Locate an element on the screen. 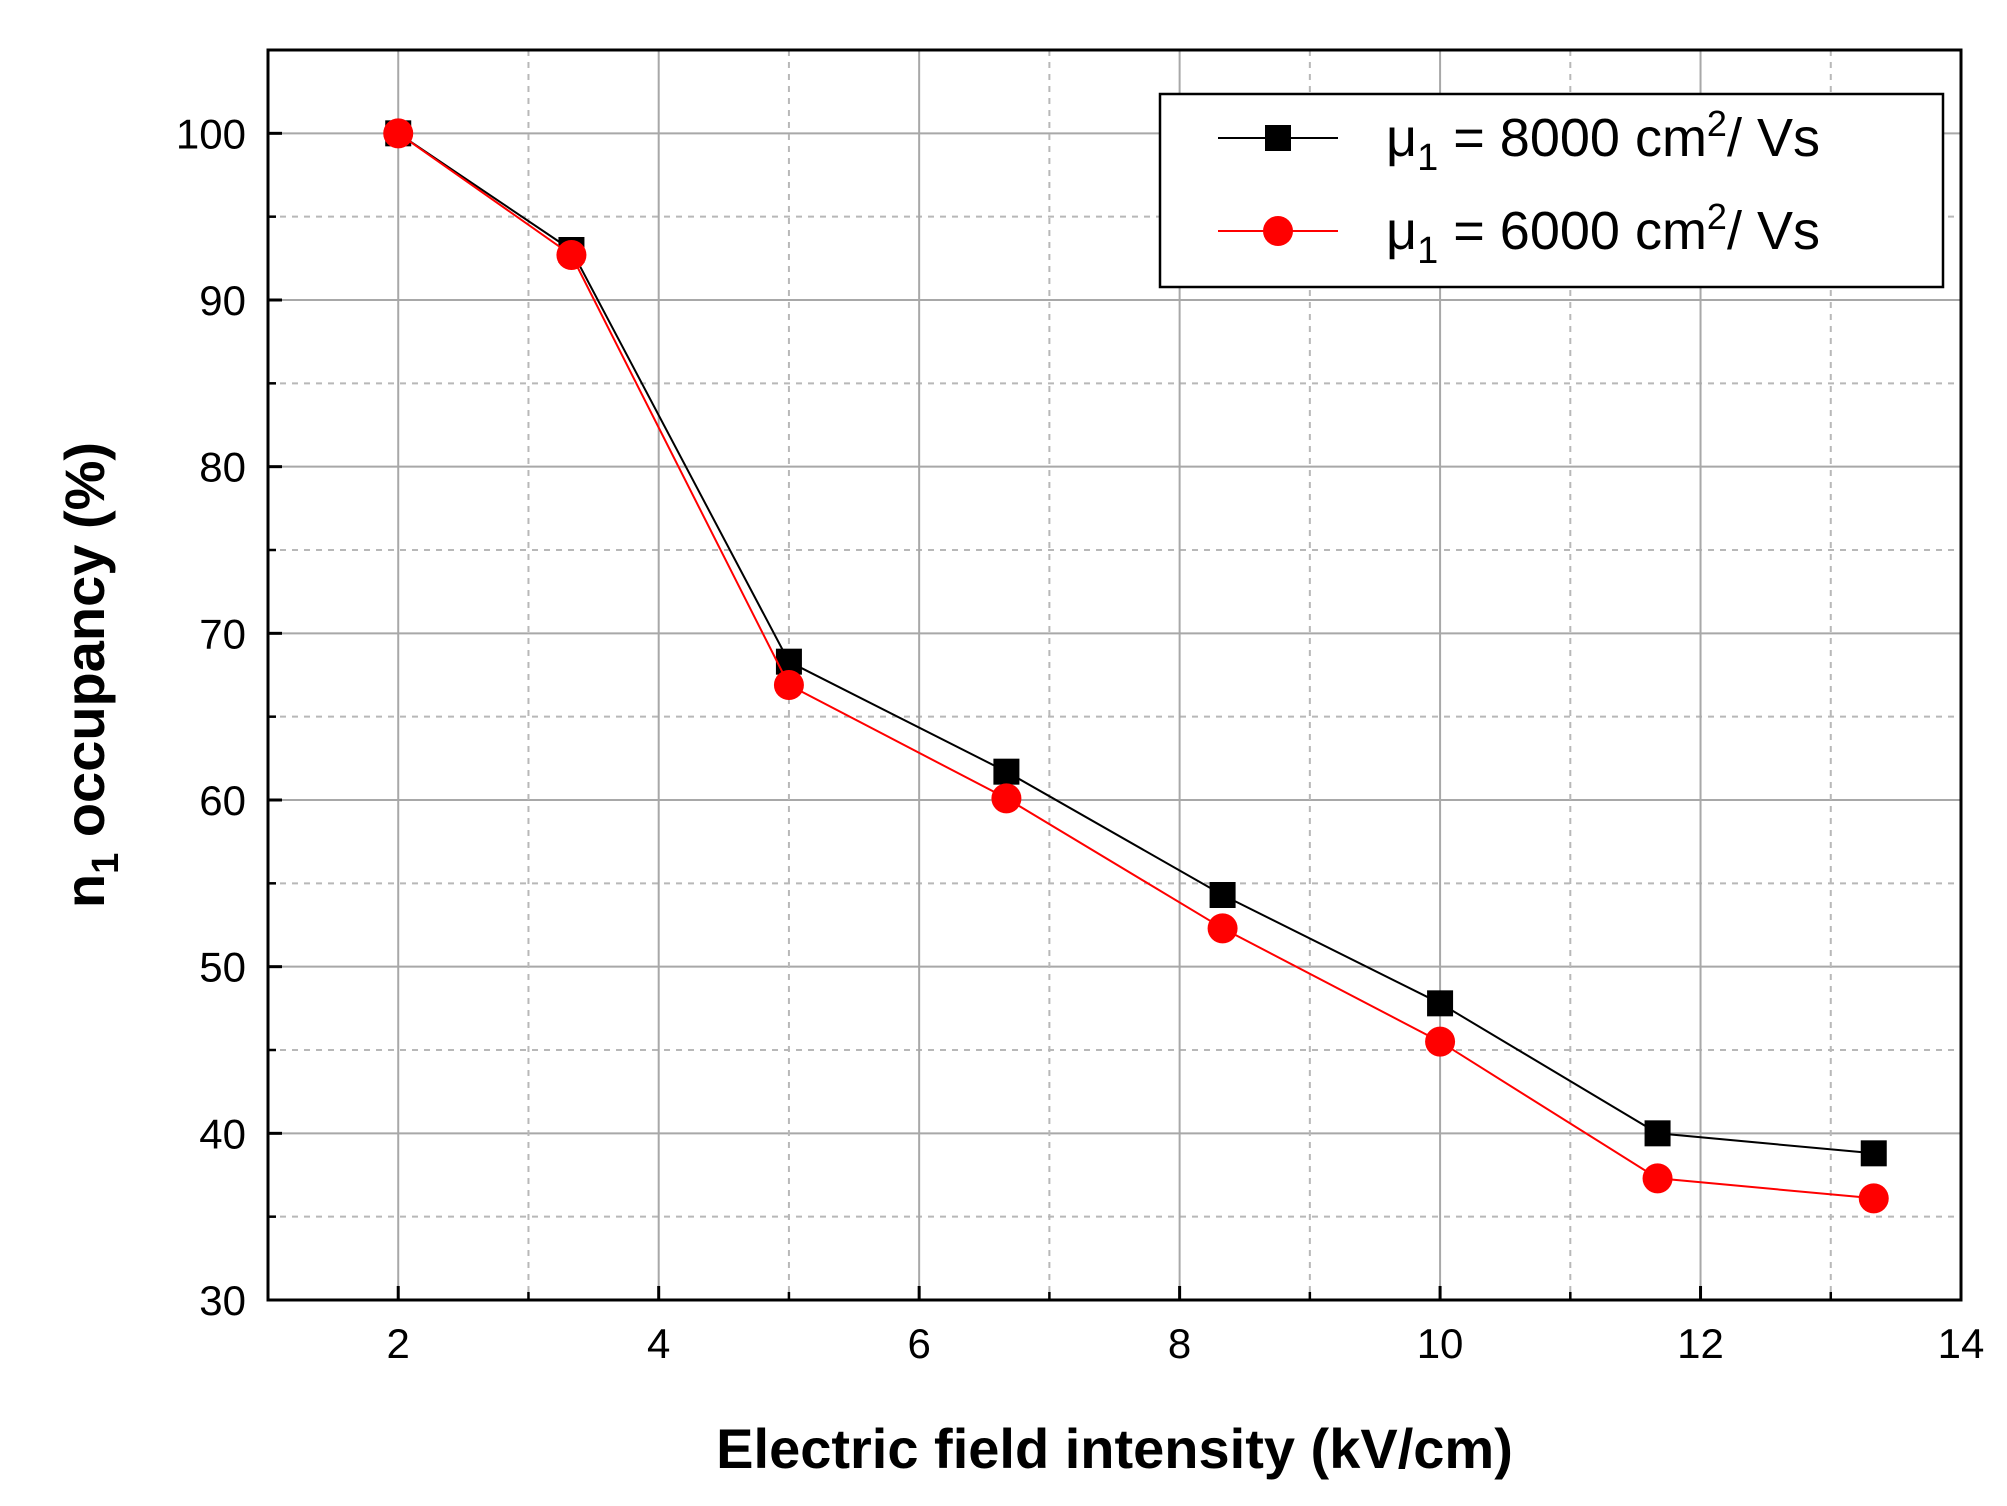 The width and height of the screenshot is (2007, 1506). x-axis-title: Electric field intensity (kV/cm) is located at coordinates (1114, 1448).